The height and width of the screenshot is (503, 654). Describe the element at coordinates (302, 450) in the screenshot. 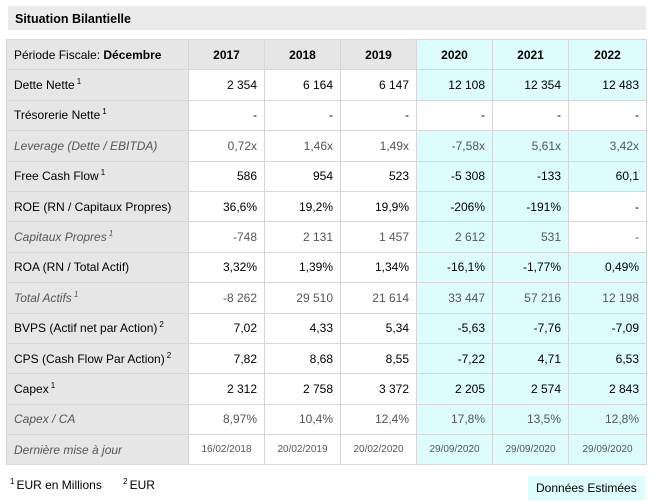

I see `table-cell: 20/02/2019` at that location.